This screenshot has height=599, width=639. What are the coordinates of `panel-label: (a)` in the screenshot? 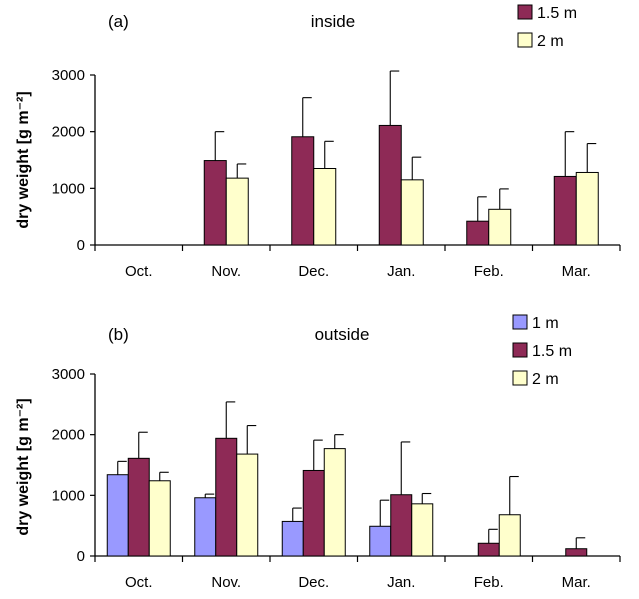 It's located at (118, 21).